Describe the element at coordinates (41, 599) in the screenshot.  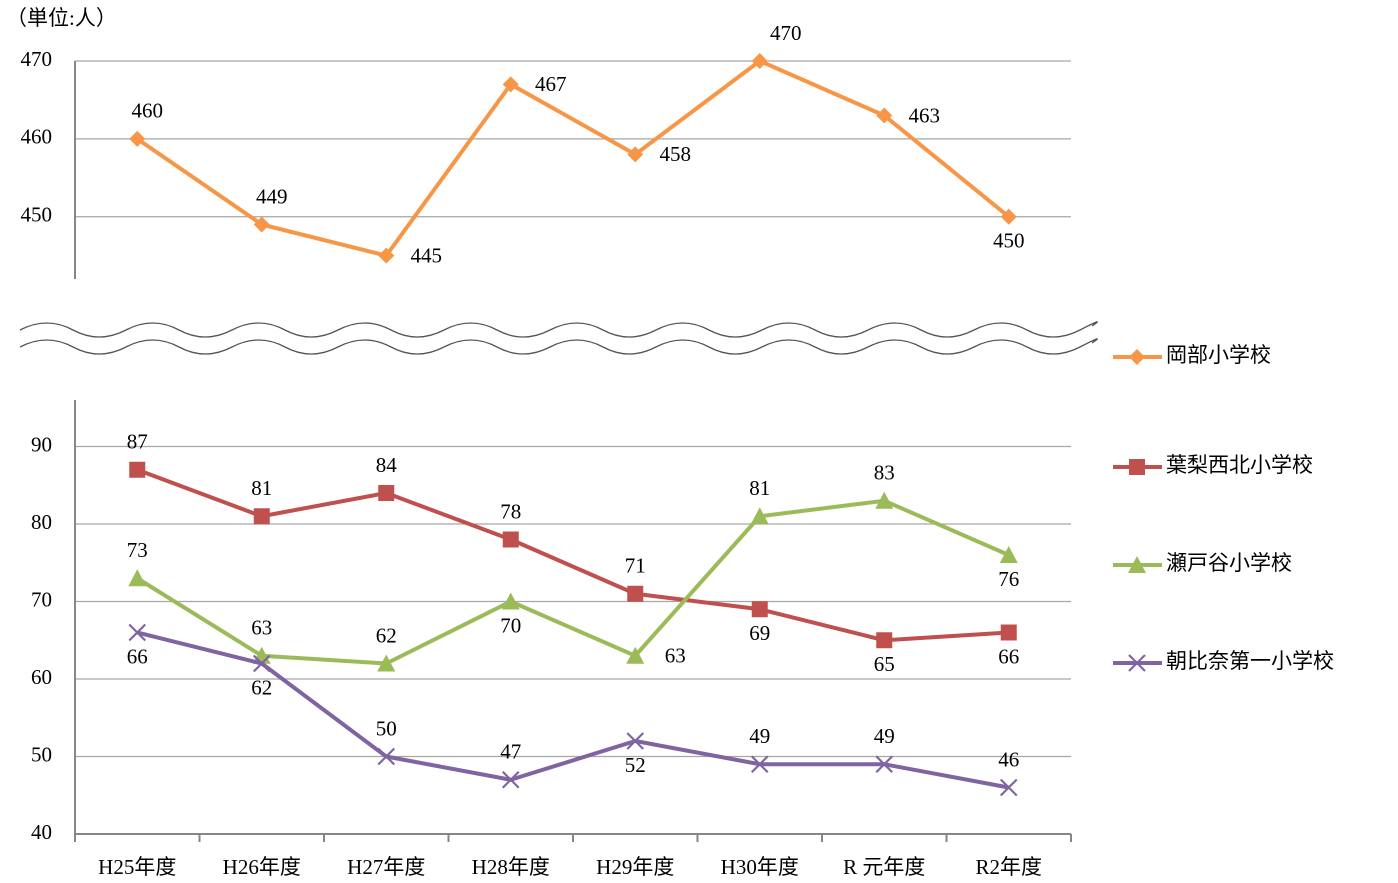
I see `y-tick-label: 70` at that location.